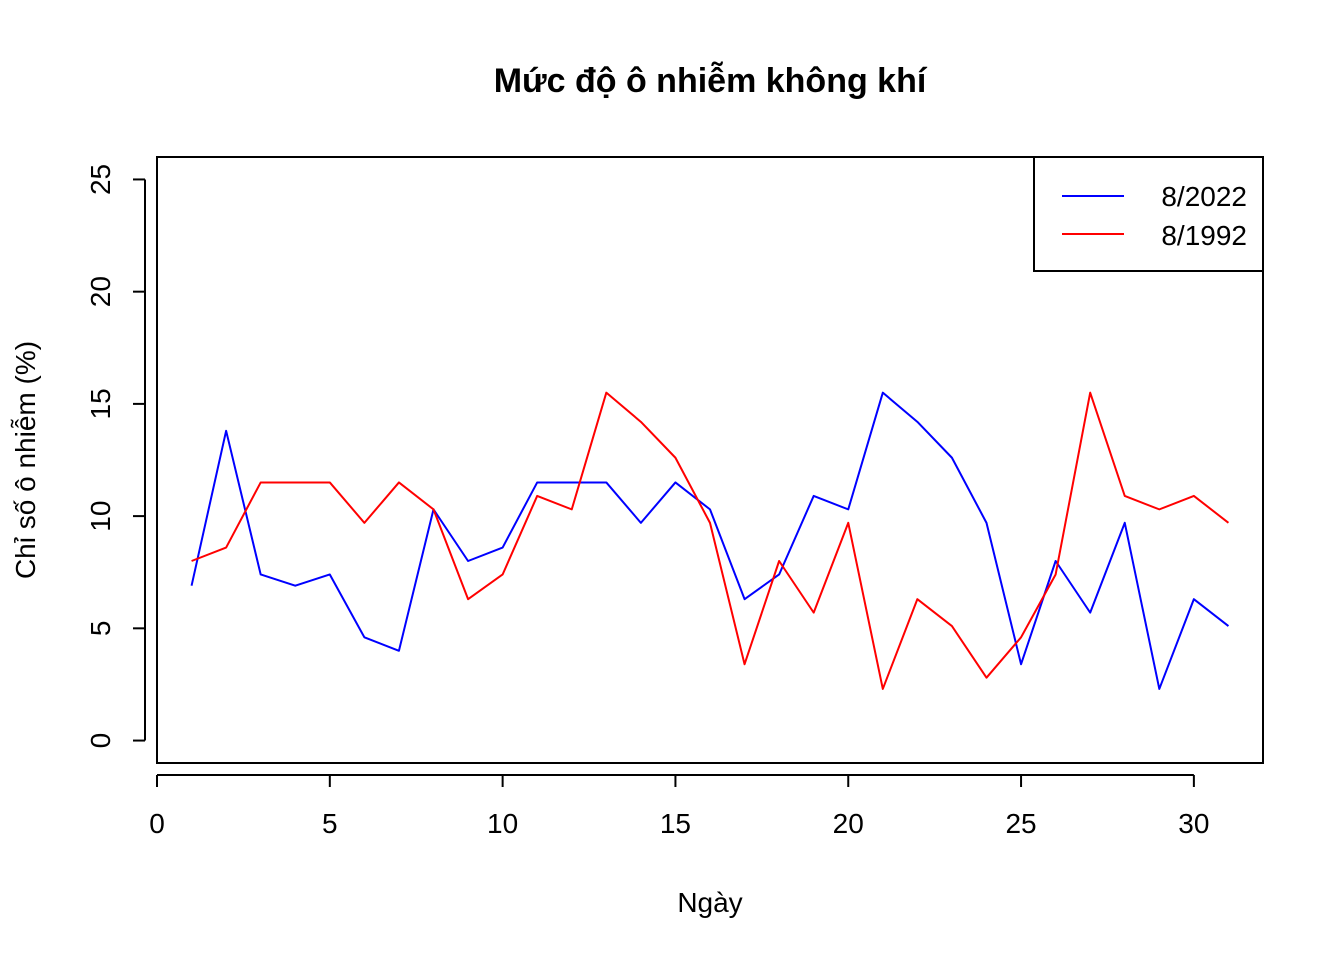 The height and width of the screenshot is (960, 1344). What do you see at coordinates (100, 291) in the screenshot?
I see `y-tick-label: 20` at bounding box center [100, 291].